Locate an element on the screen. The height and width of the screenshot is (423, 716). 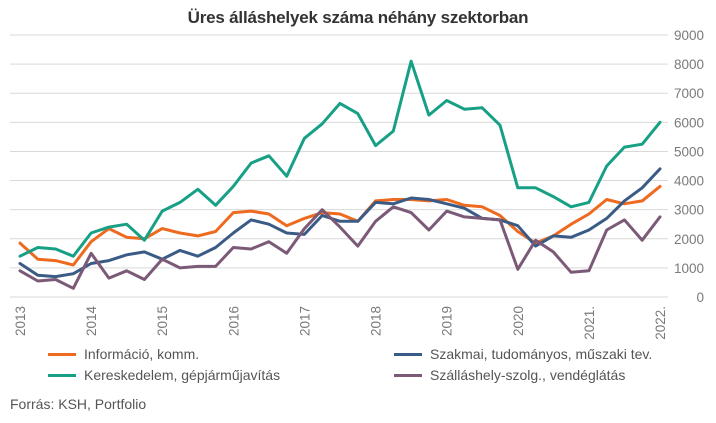
legend-swatch-szallashely is located at coordinates (408, 375).